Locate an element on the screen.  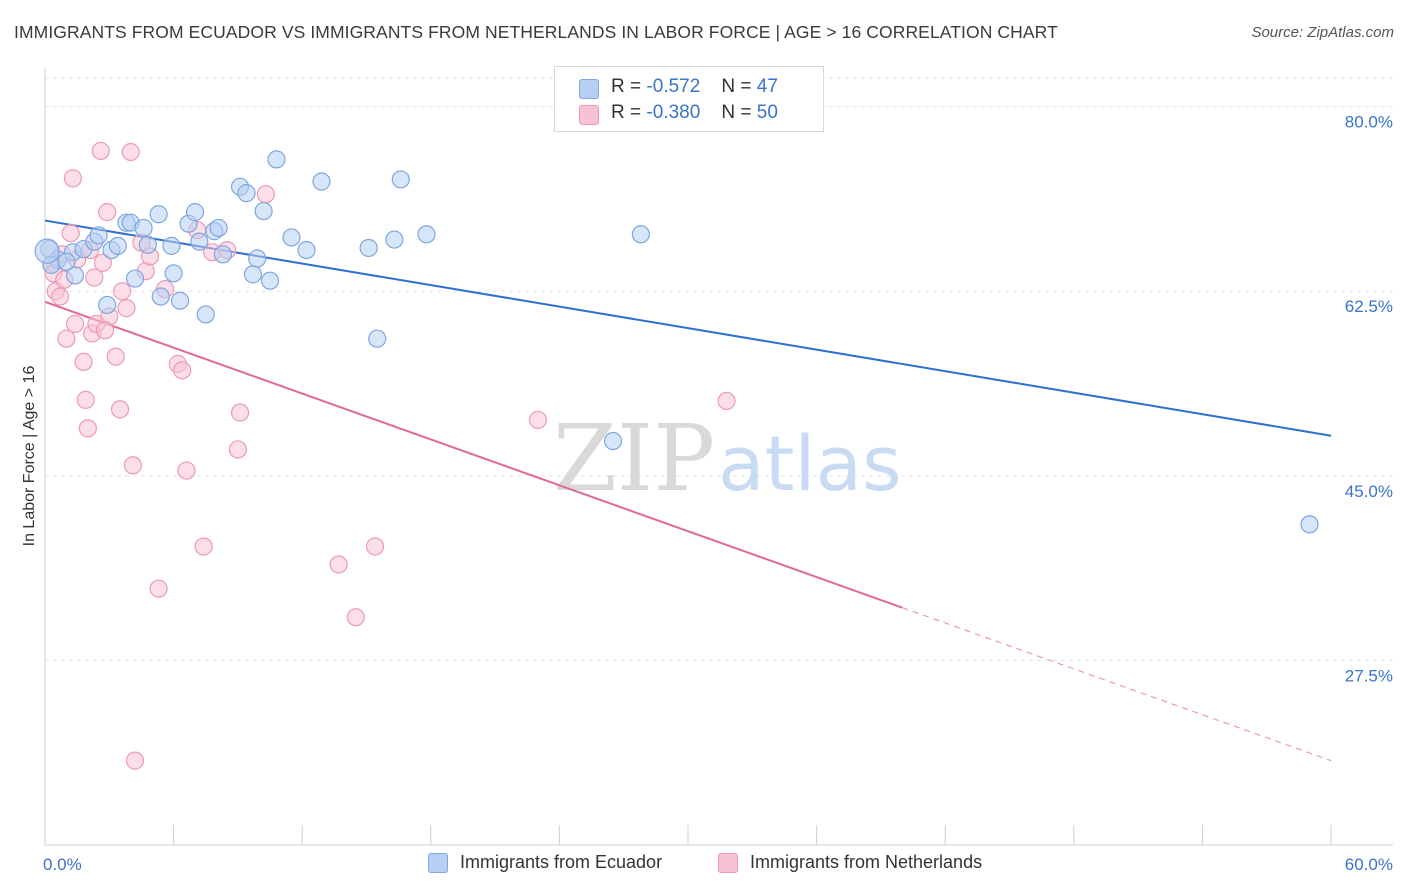
source-credit: Source: ZipAtlas.com is located at coordinates (1322, 32).